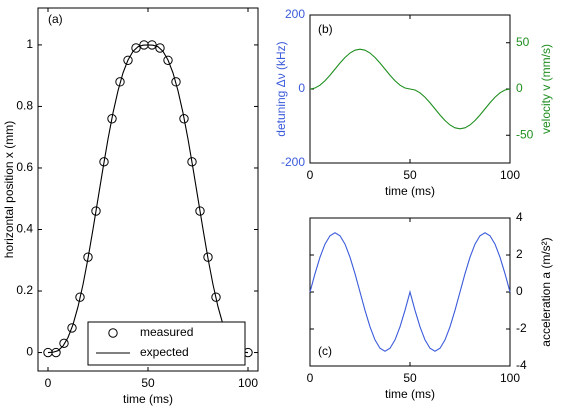 The height and width of the screenshot is (410, 563). I want to click on legend-label: measured, so click(166, 332).